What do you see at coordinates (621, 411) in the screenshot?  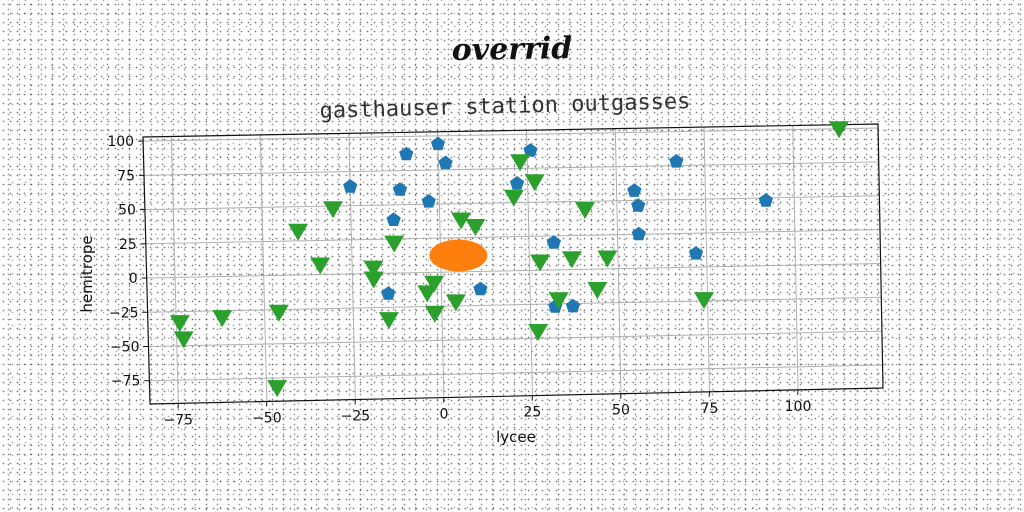 I see `x-tick-label: 50` at bounding box center [621, 411].